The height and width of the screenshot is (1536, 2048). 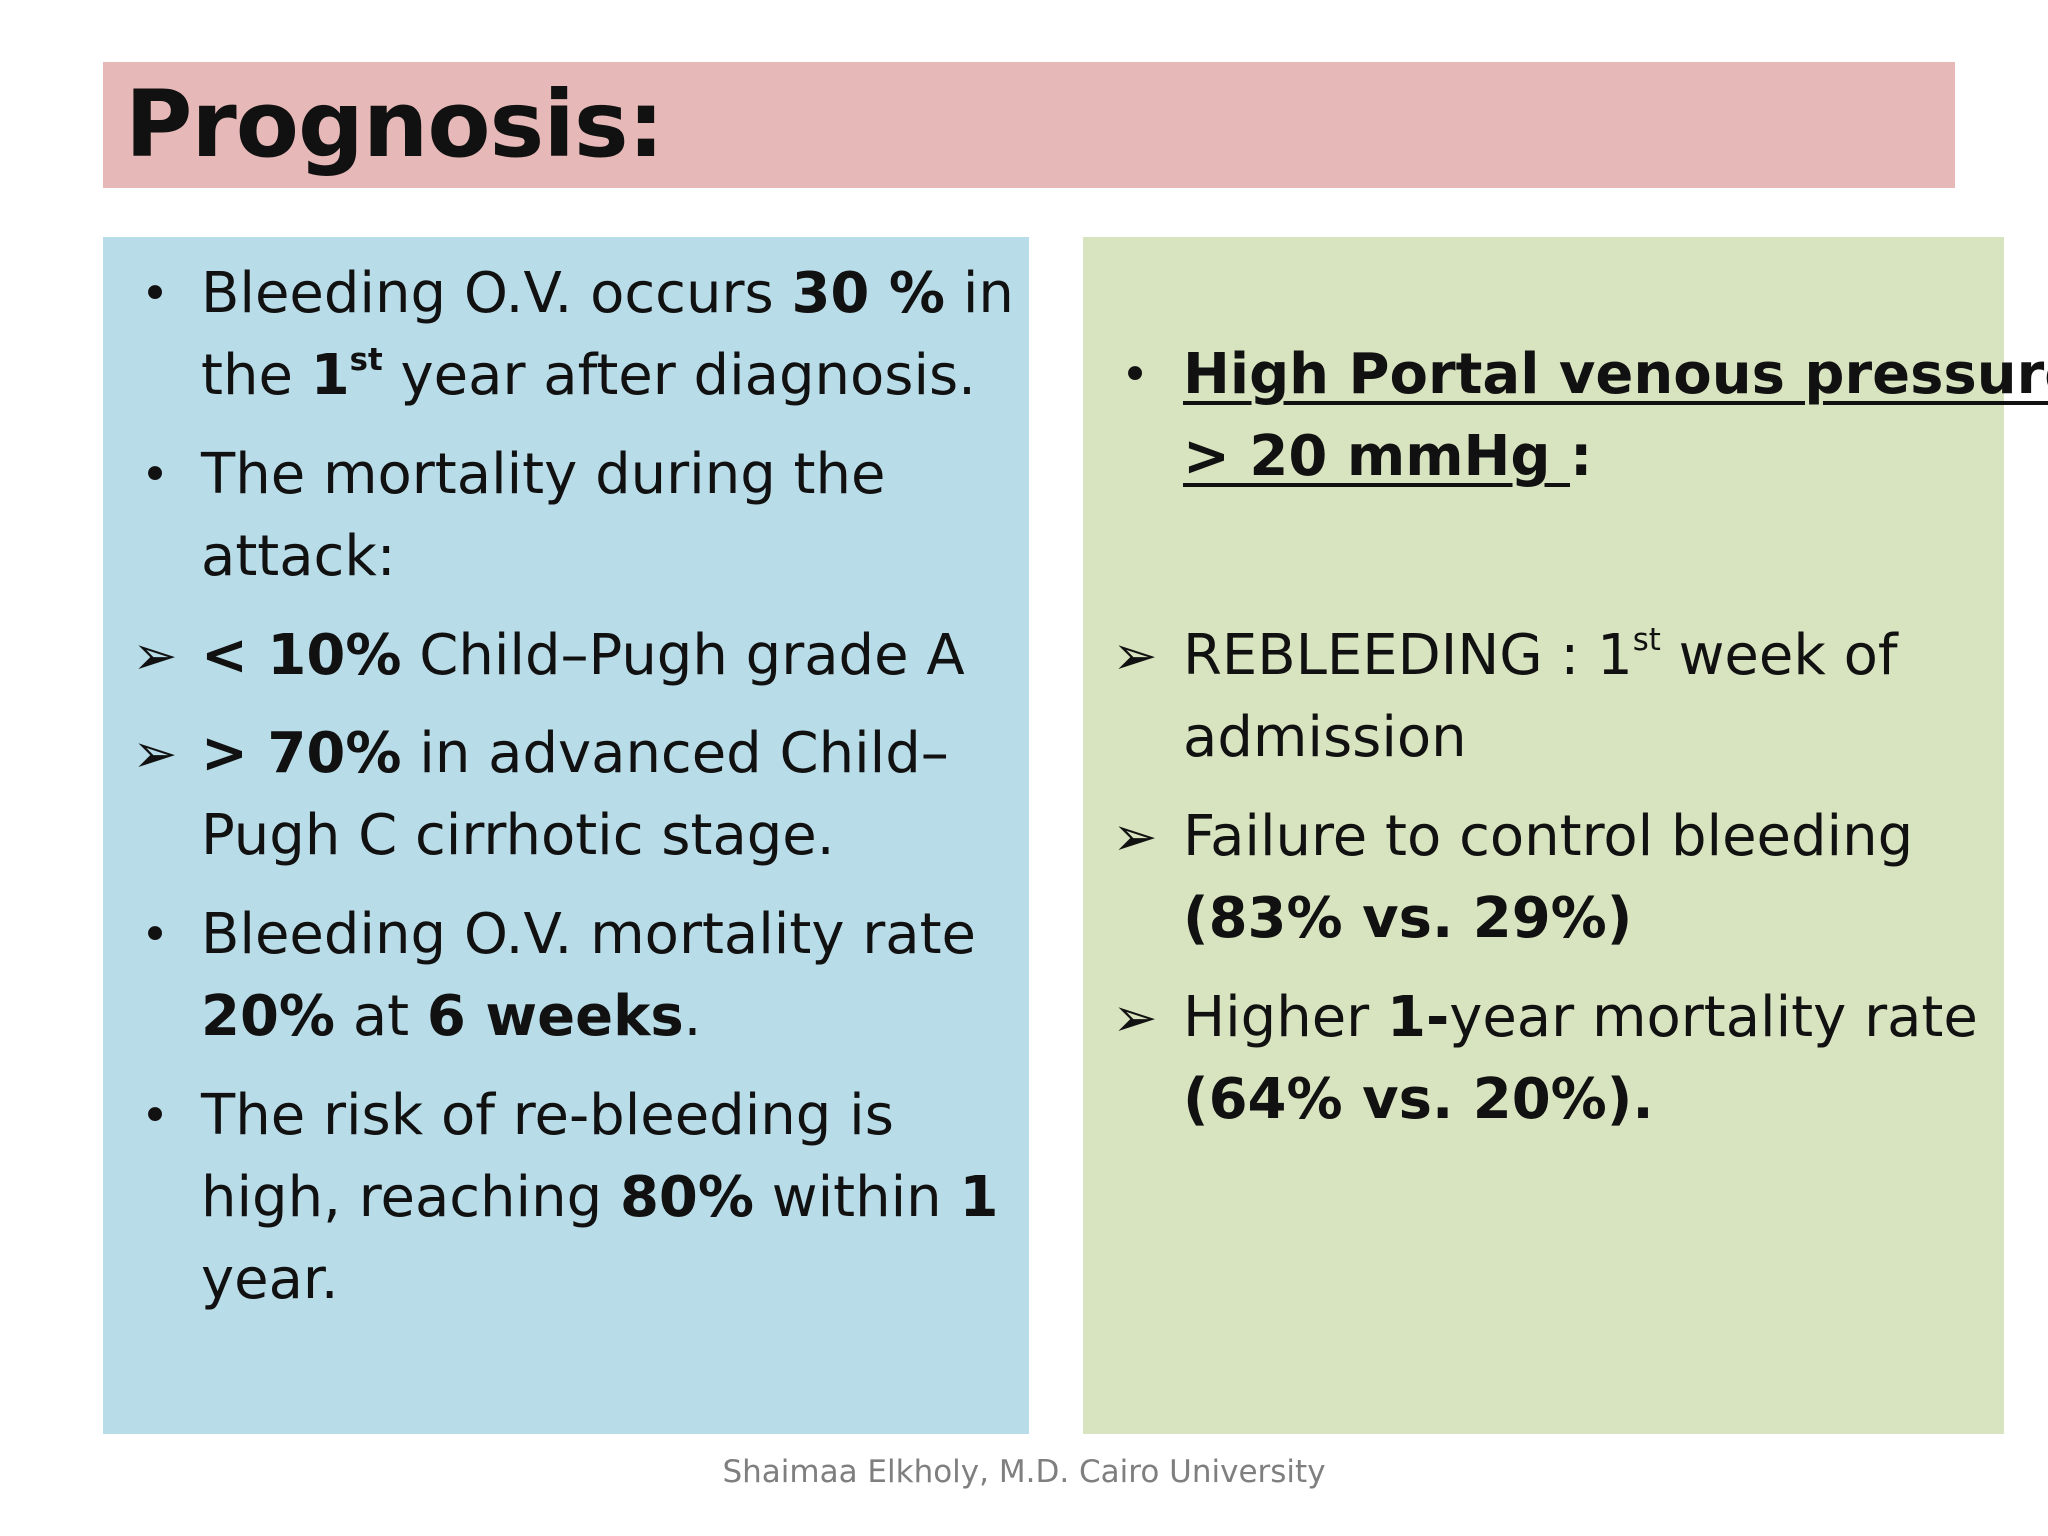 What do you see at coordinates (1029, 125) in the screenshot?
I see `title-bar: Prognosis:` at bounding box center [1029, 125].